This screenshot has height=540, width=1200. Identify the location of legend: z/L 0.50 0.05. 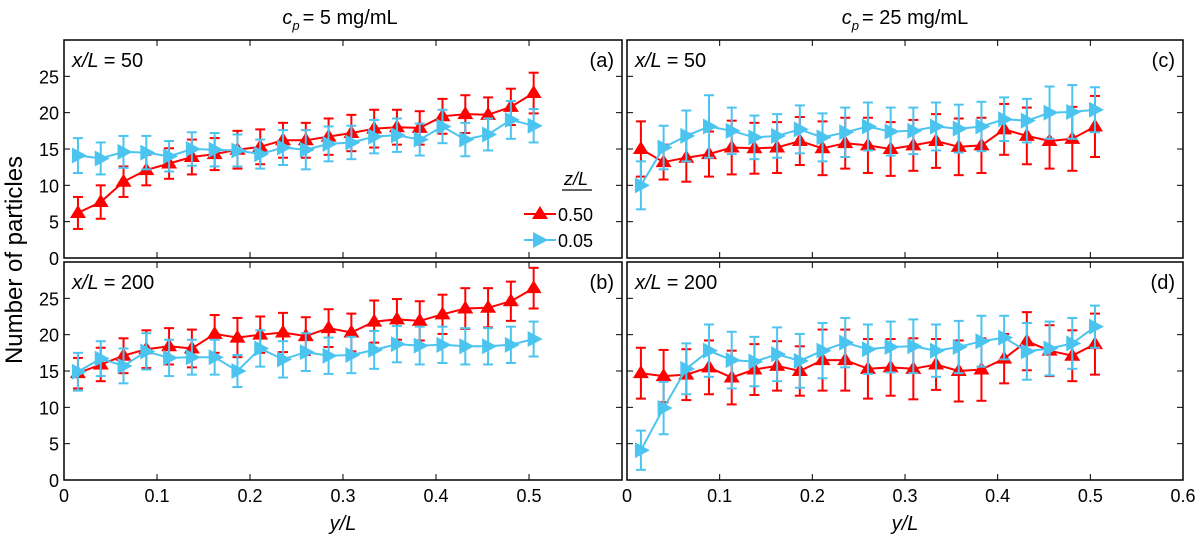
(558, 210).